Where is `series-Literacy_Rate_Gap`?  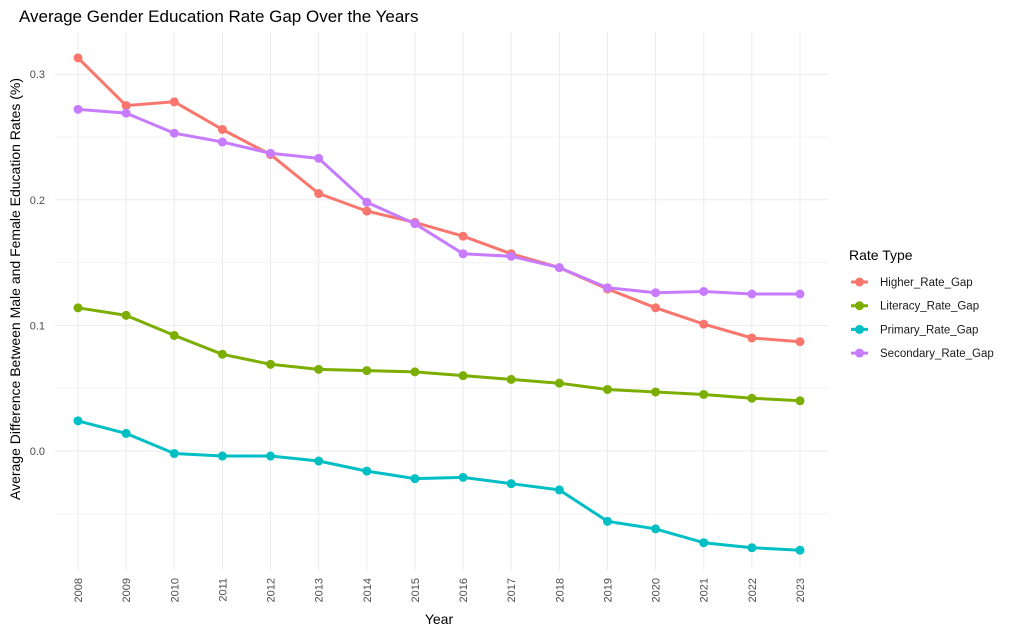
series-Literacy_Rate_Gap is located at coordinates (439, 354).